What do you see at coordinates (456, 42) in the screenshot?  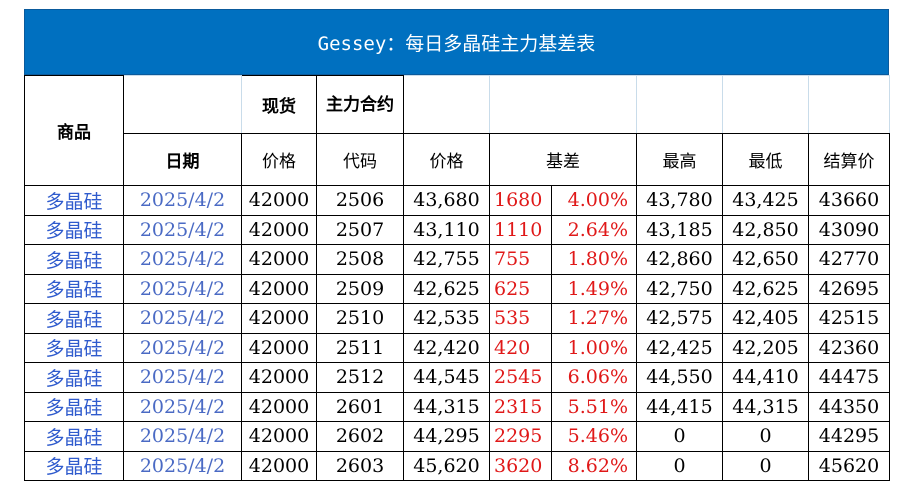 I see `table-title: Gessey：每日多晶硅主力基差表` at bounding box center [456, 42].